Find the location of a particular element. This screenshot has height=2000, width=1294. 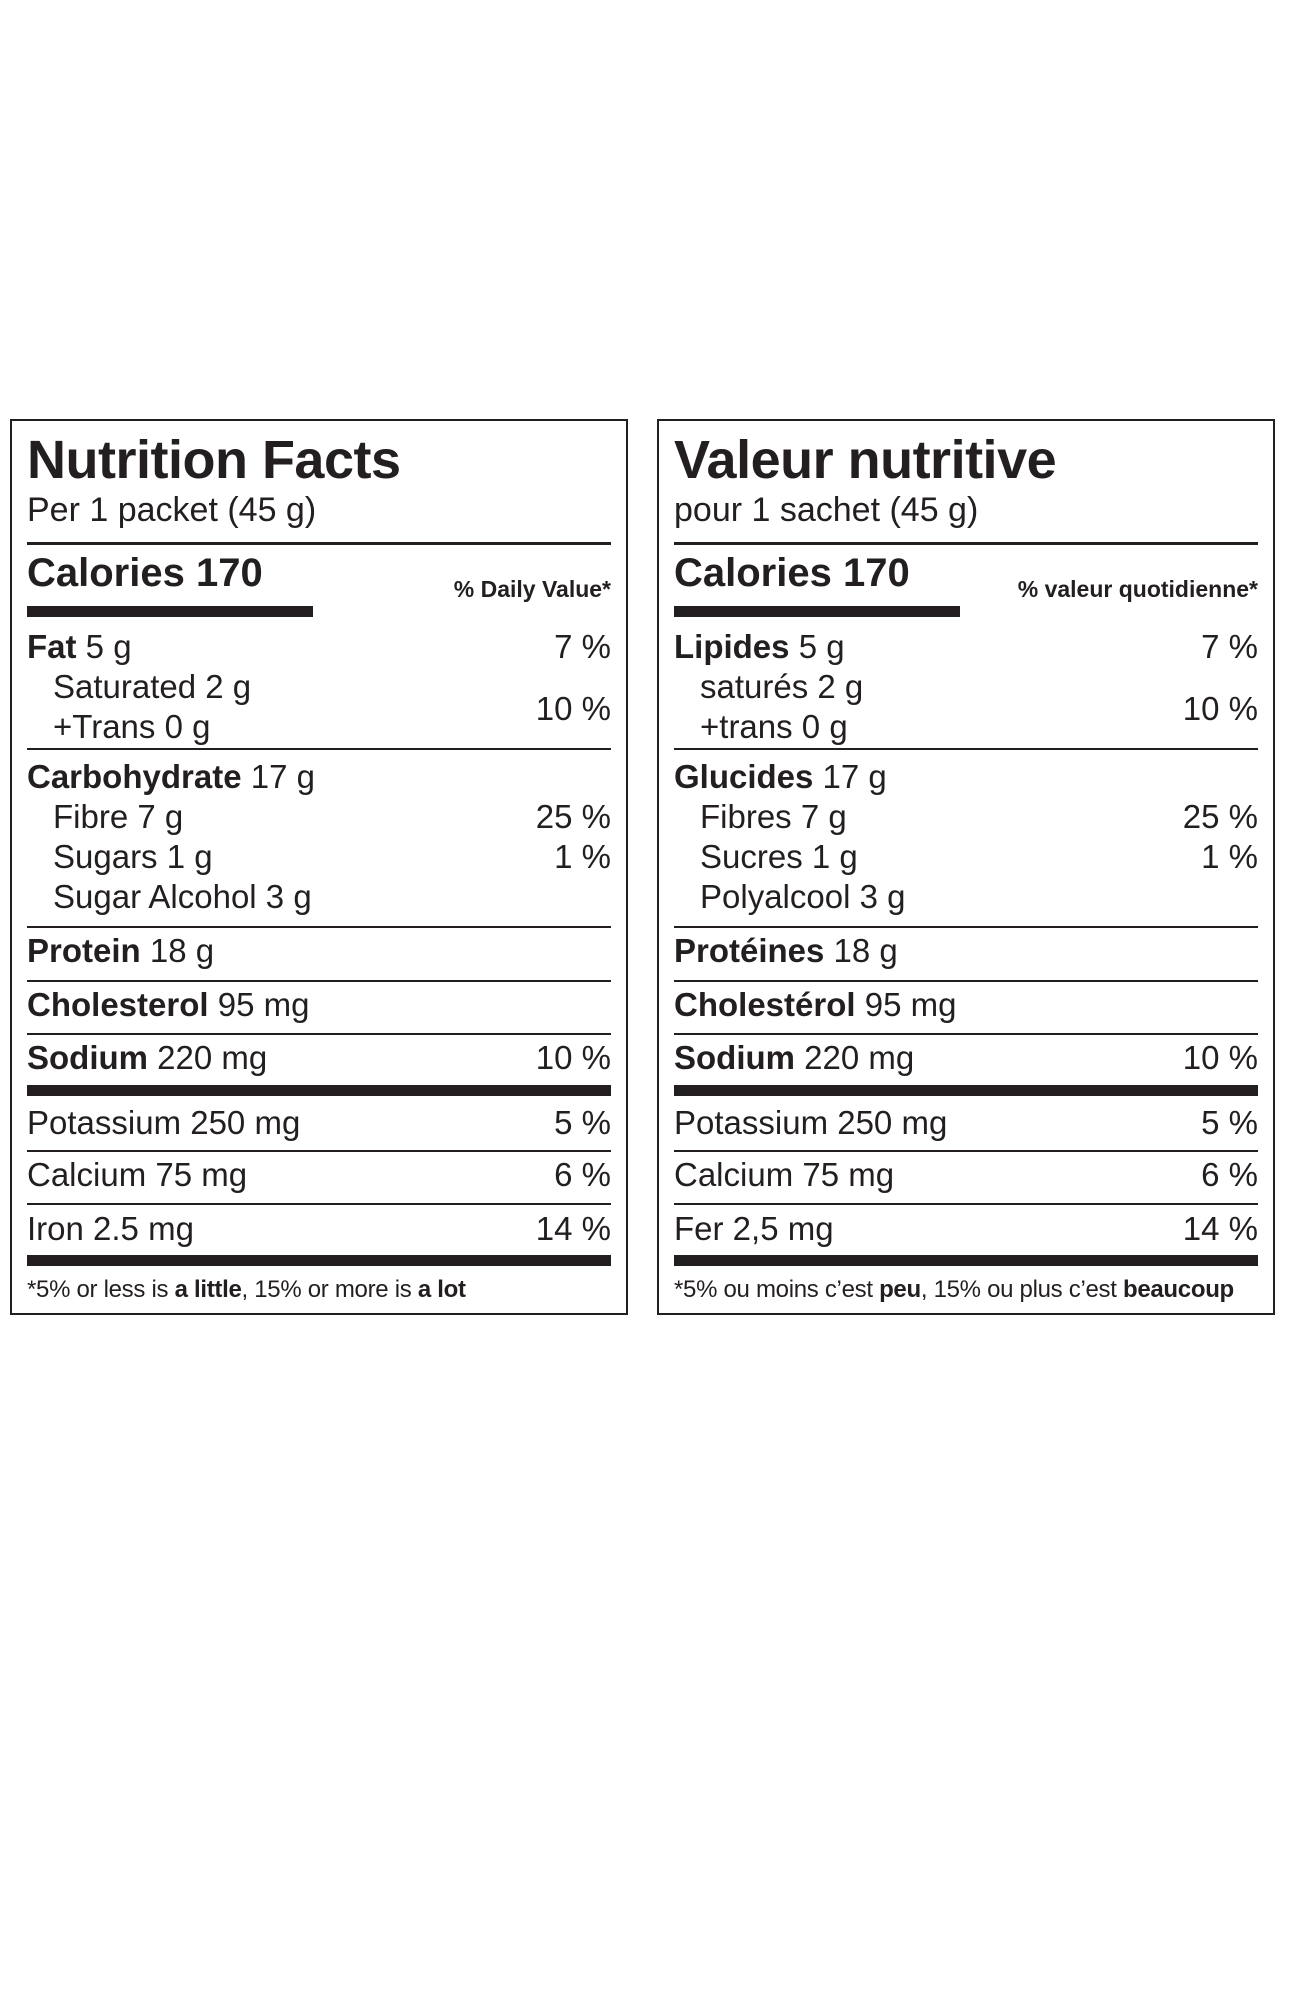

iron-row: Fer 2,5 mg is located at coordinates (754, 1228).